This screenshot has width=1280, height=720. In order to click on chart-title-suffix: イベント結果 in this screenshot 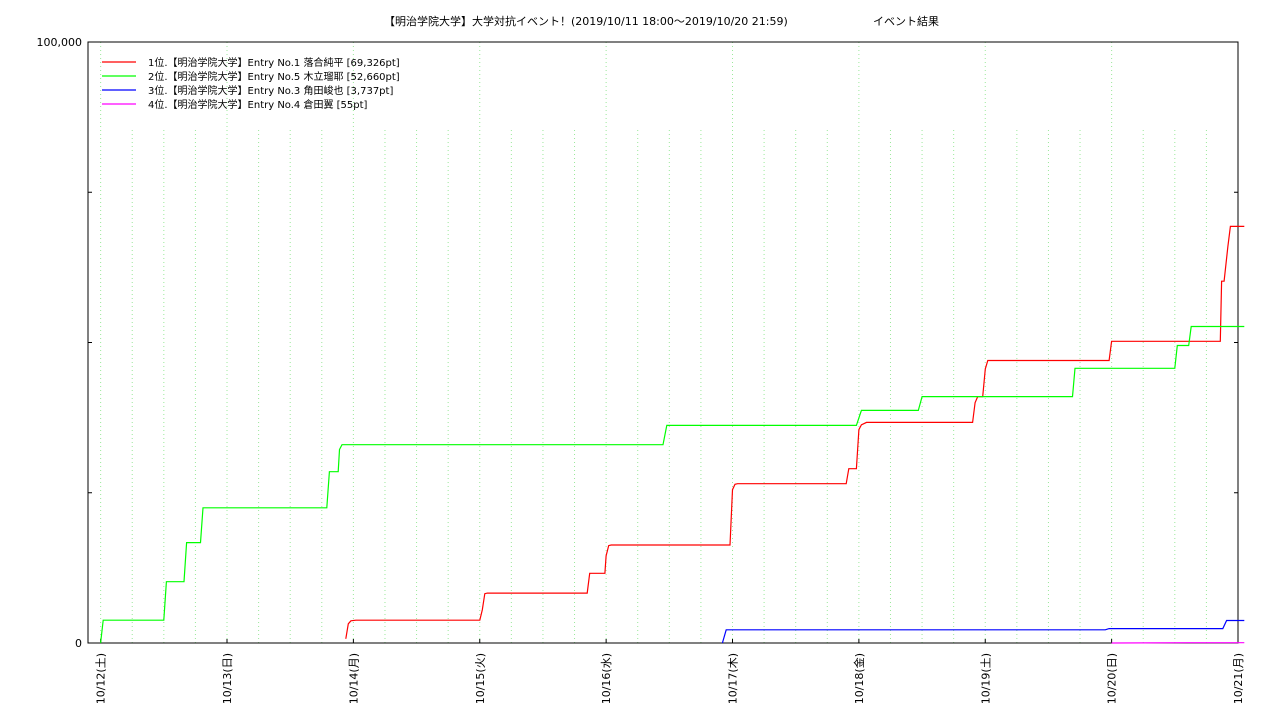, I will do `click(906, 21)`.